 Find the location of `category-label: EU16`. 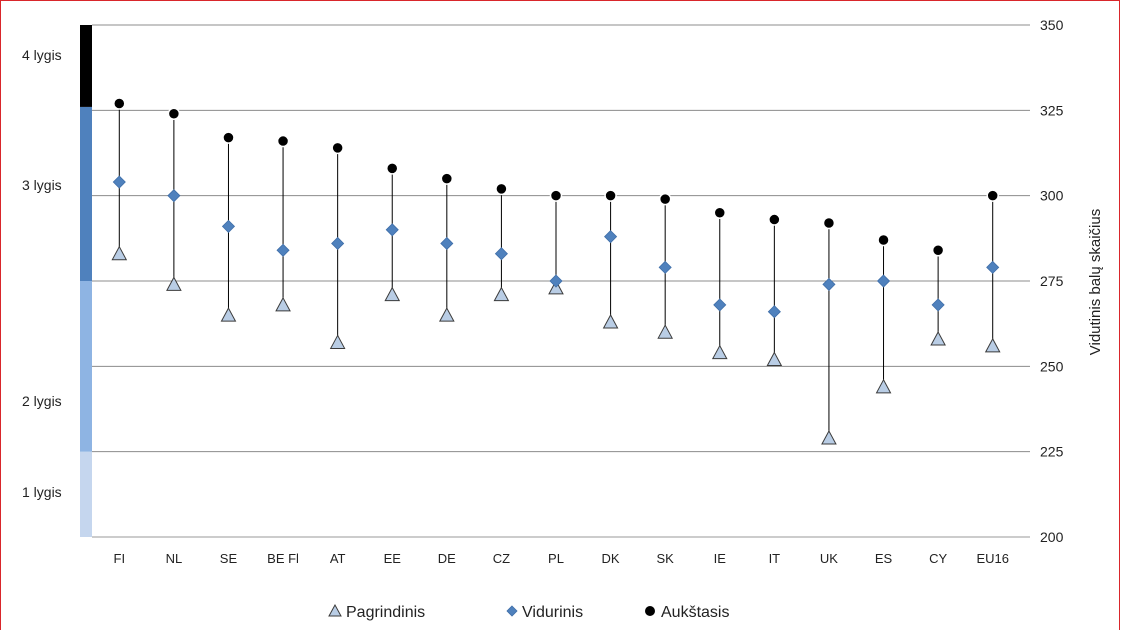

category-label: EU16 is located at coordinates (992, 558).